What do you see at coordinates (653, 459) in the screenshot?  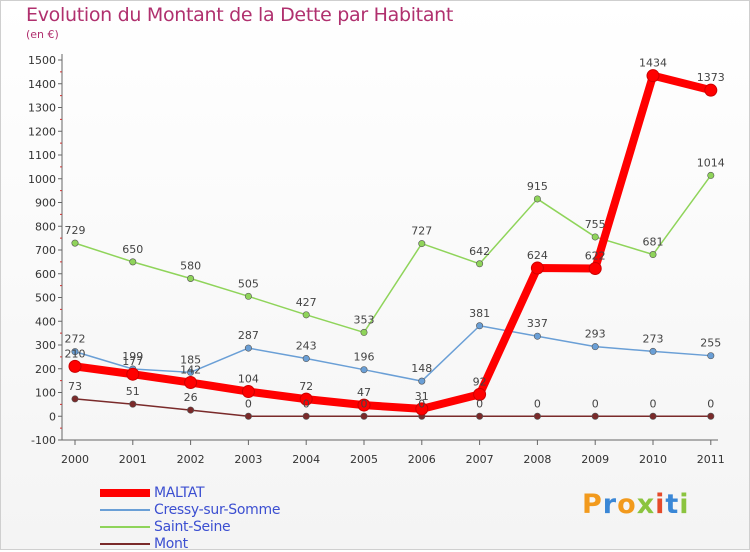 I see `x-tick-label: 2010` at bounding box center [653, 459].